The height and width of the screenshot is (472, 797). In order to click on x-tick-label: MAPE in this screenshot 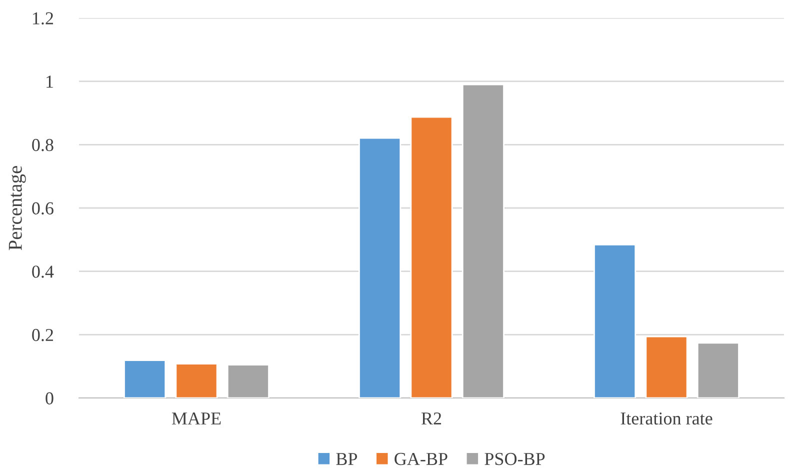, I will do `click(196, 418)`.